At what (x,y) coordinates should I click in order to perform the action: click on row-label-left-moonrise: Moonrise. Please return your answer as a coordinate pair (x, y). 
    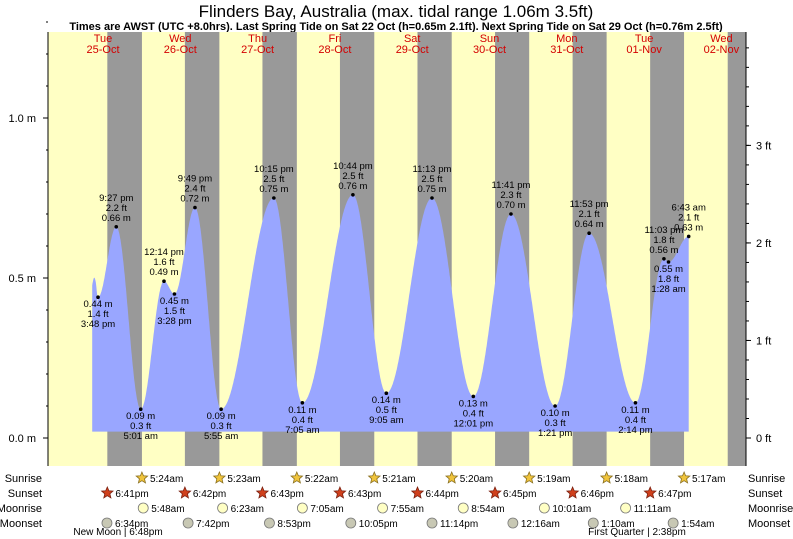
    Looking at the image, I should click on (21, 509).